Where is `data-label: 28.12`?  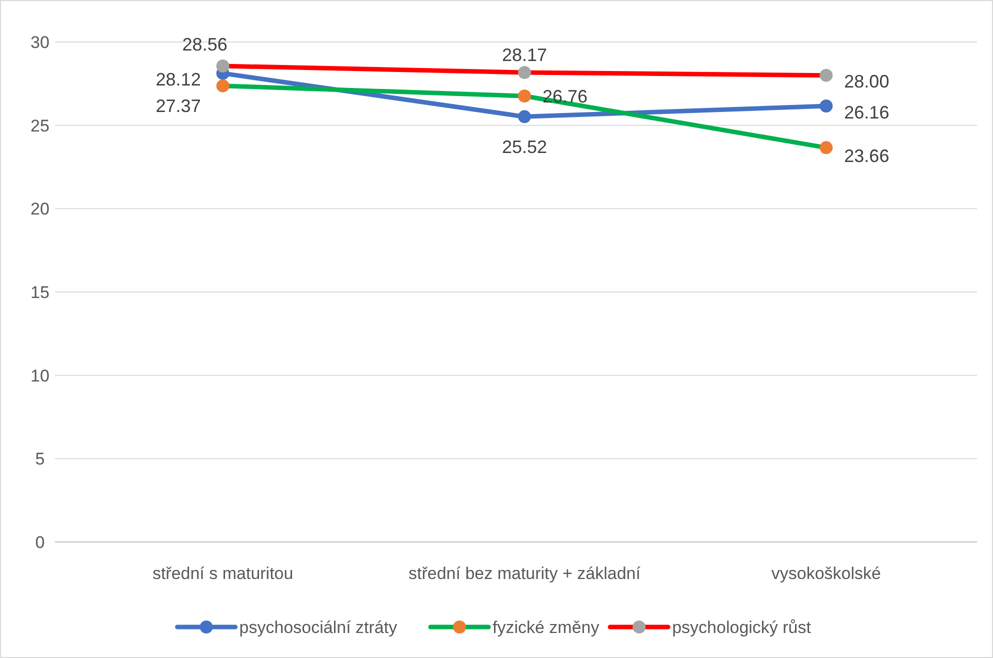
data-label: 28.12 is located at coordinates (178, 80).